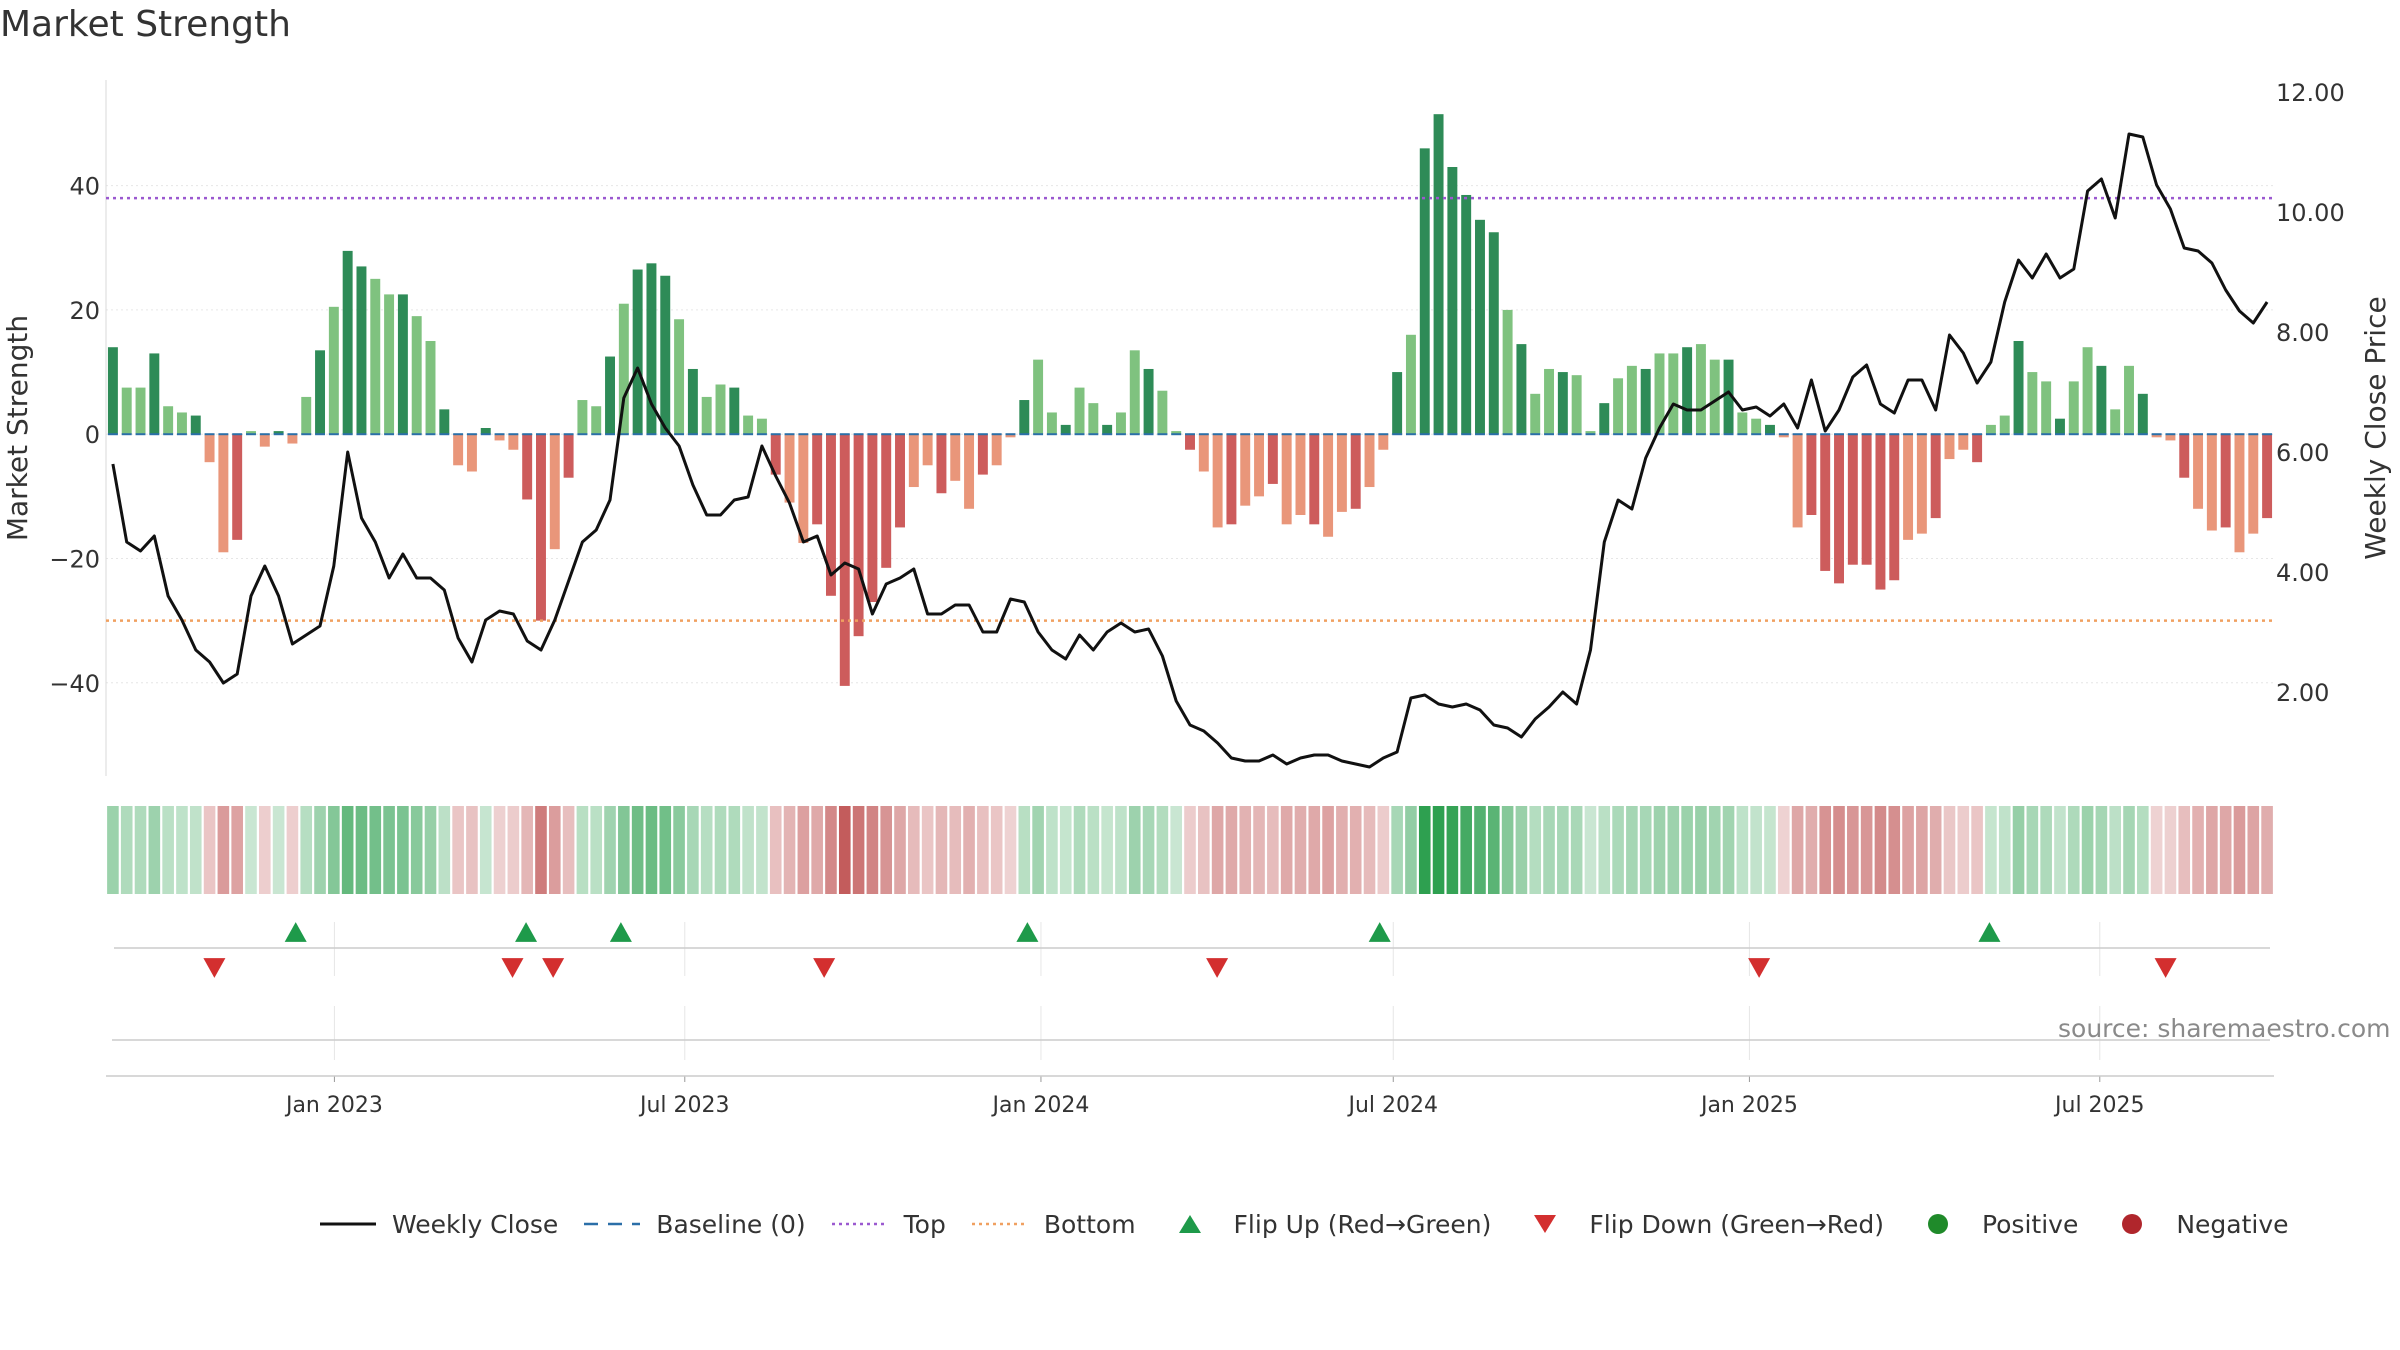  Describe the element at coordinates (2302, 573) in the screenshot. I see `y-tick-label-right: 4.00` at that location.